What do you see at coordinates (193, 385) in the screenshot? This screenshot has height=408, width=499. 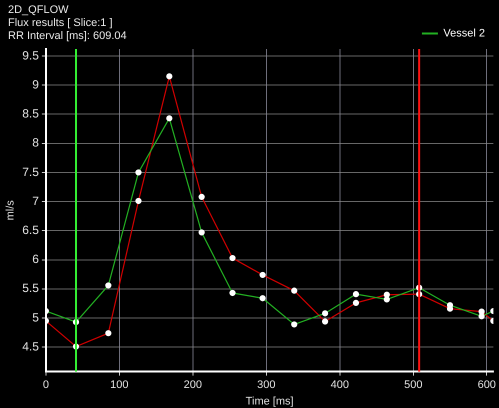 I see `x-tick-label: 200` at bounding box center [193, 385].